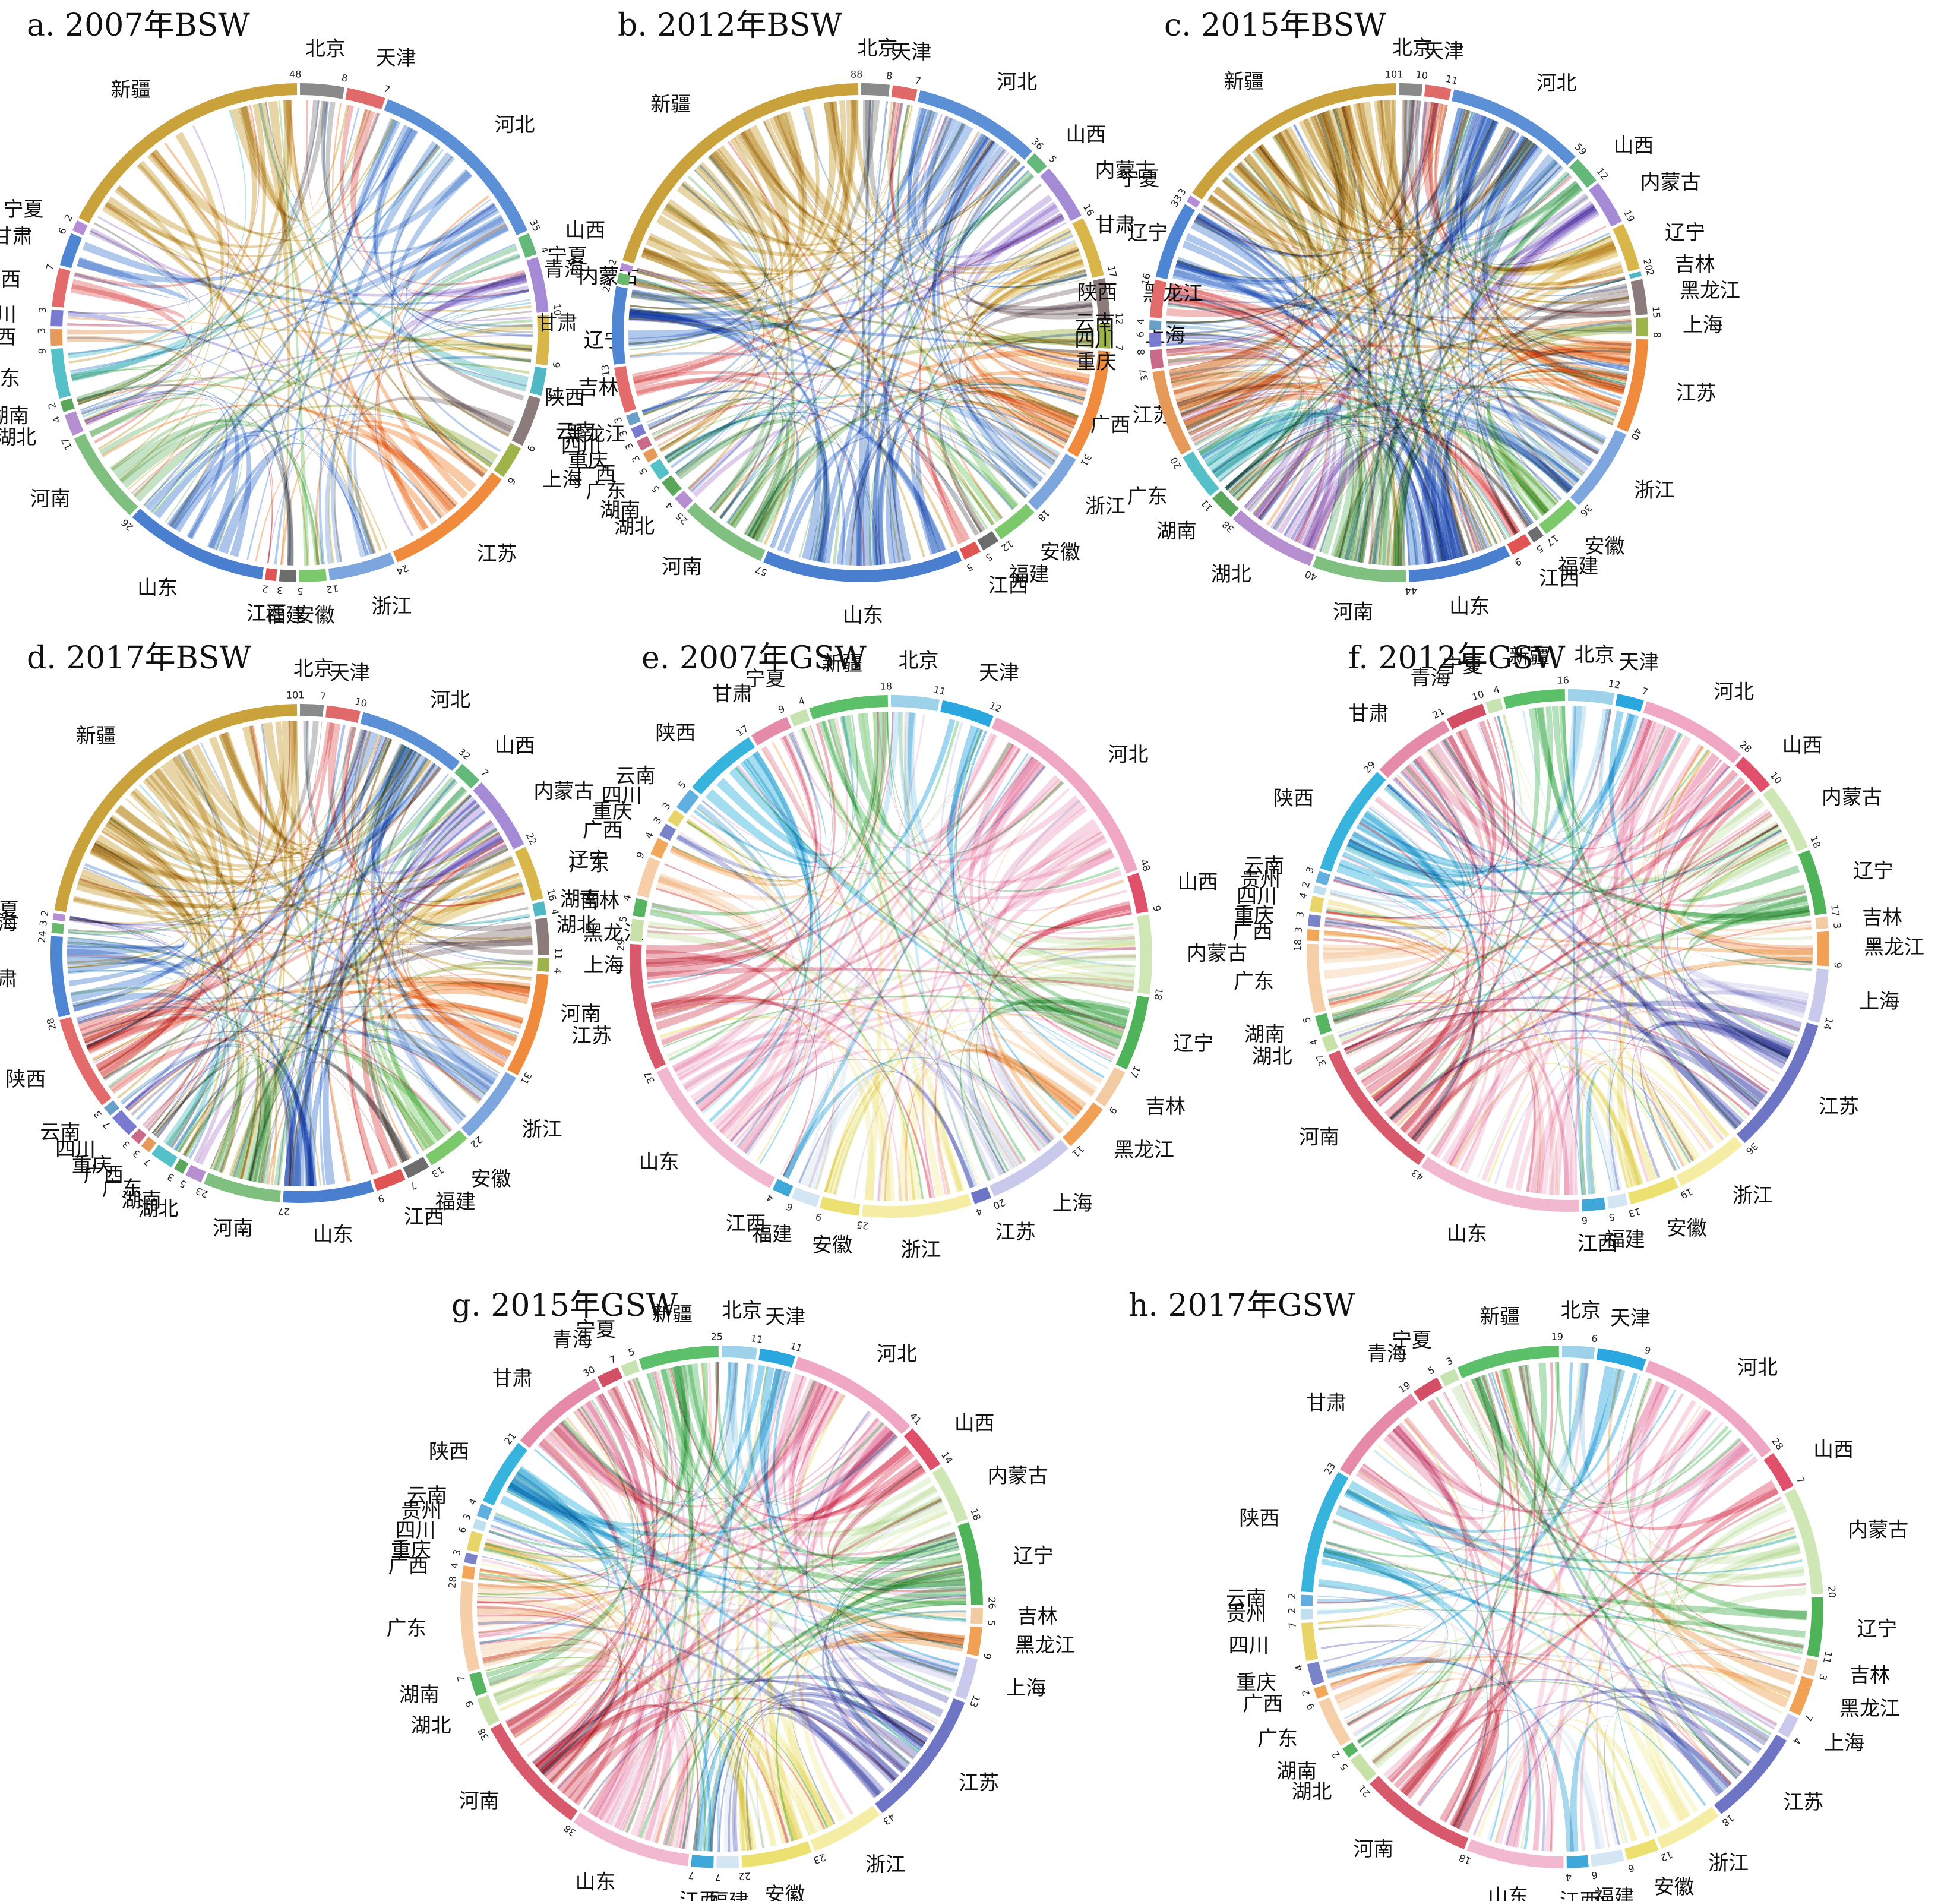 This screenshot has width=1960, height=1901. Describe the element at coordinates (1193, 1044) in the screenshot. I see `region-label: 辽宁` at that location.